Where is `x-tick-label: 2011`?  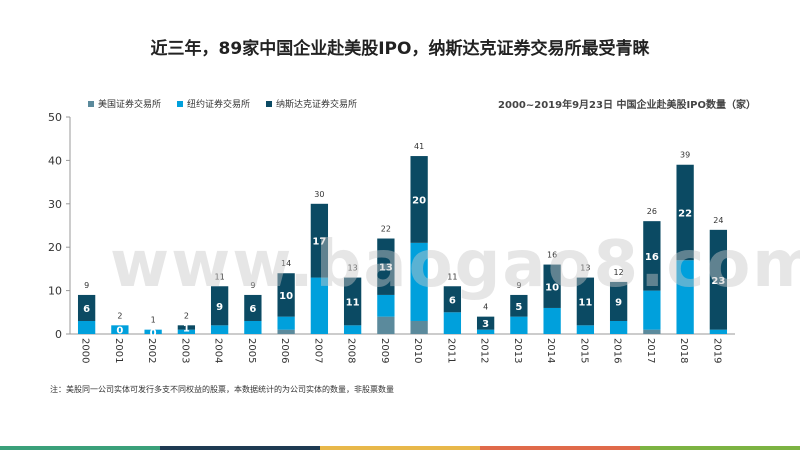
x-tick-label: 2011 is located at coordinates (450, 350).